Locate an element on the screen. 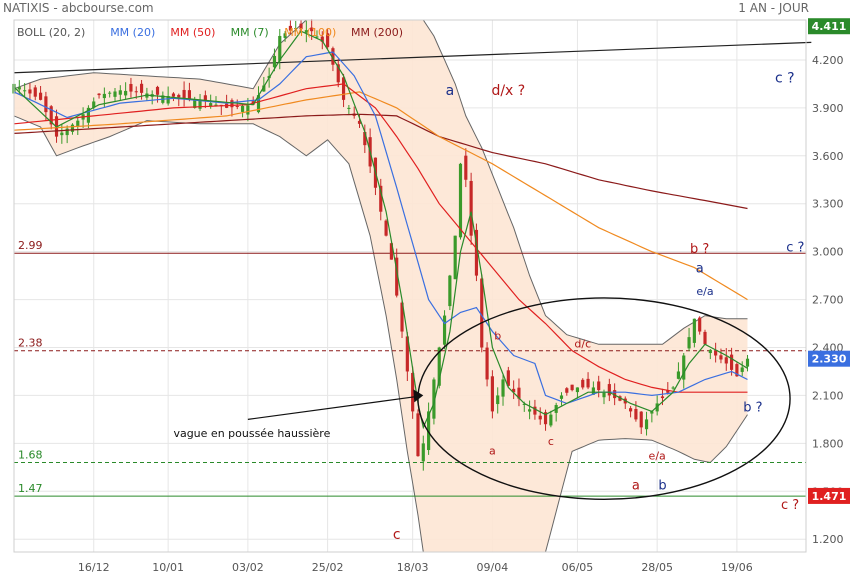 The height and width of the screenshot is (580, 855). chart-header-right: 1 AN - JOUR is located at coordinates (773, 8).